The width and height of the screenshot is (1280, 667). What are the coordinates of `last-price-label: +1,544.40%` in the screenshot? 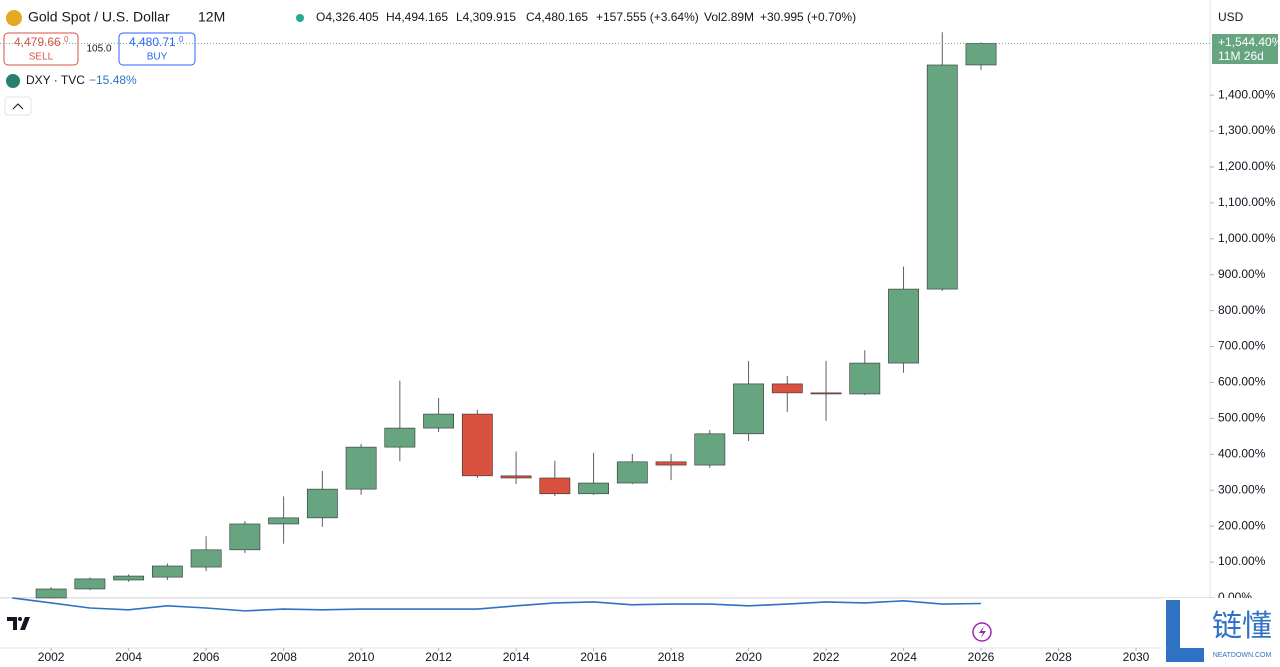 It's located at (1249, 42).